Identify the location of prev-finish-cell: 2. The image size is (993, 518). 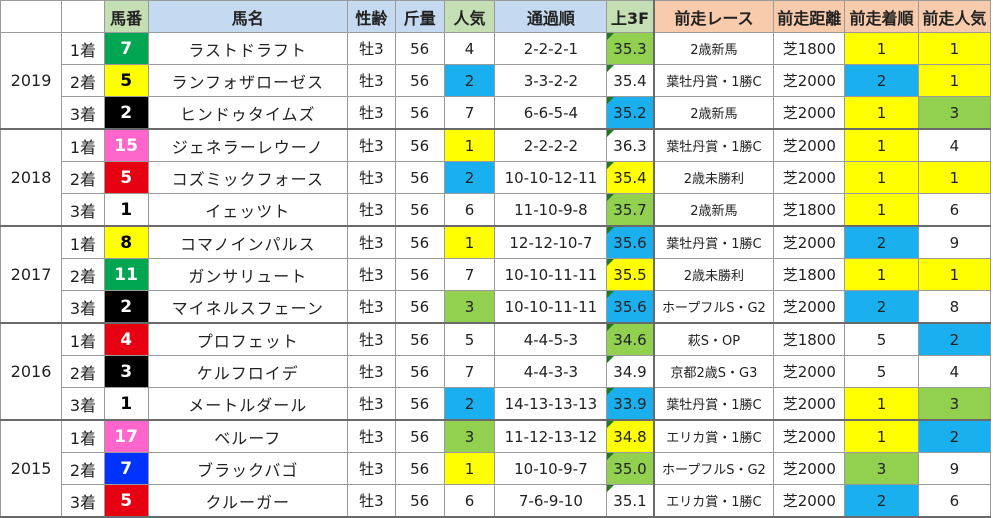
(881, 307).